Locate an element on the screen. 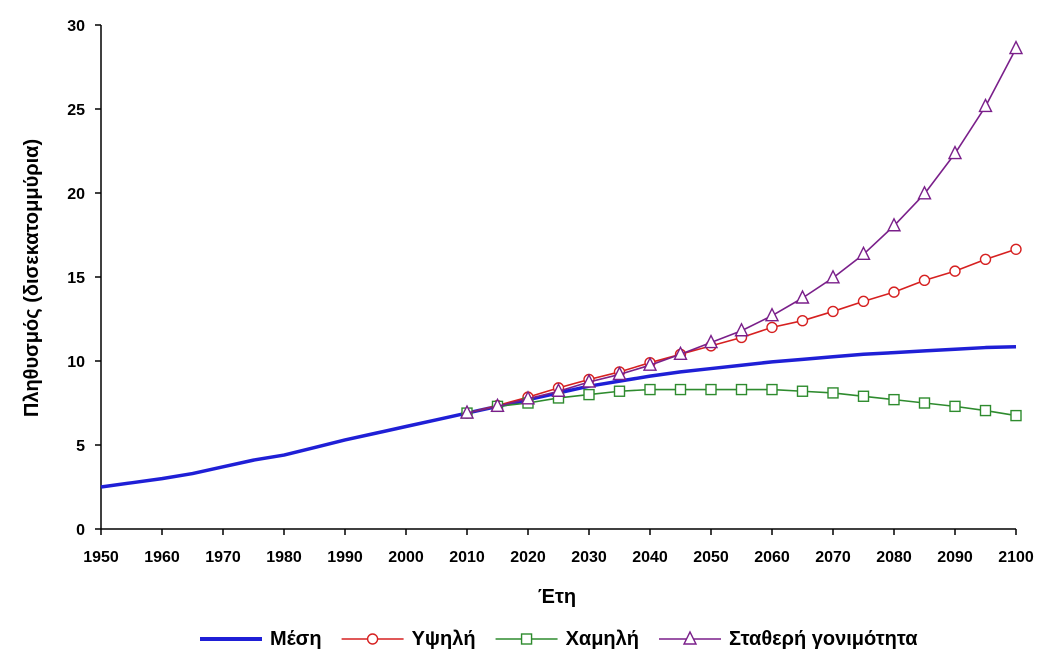 The width and height of the screenshot is (1039, 659). legend-label: Μέση is located at coordinates (296, 639).